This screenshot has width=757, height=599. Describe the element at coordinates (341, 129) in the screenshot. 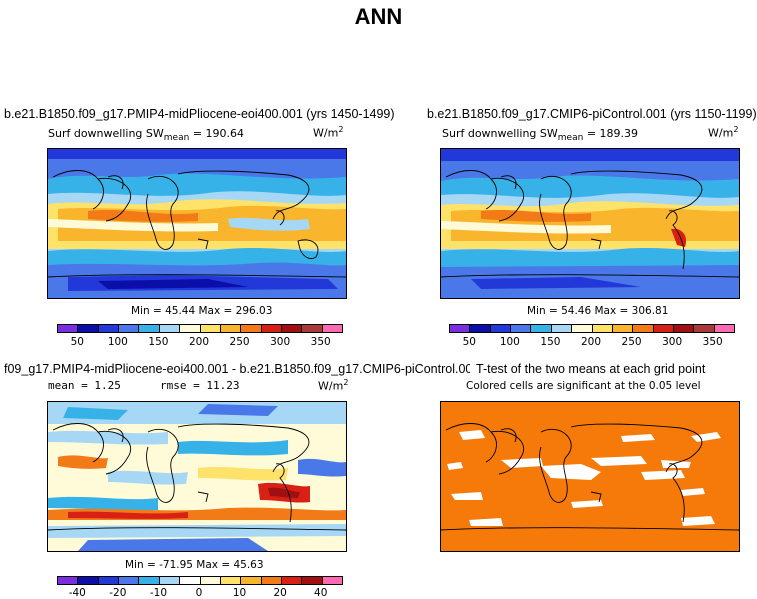

I see `panel1-units-exp: 2` at that location.